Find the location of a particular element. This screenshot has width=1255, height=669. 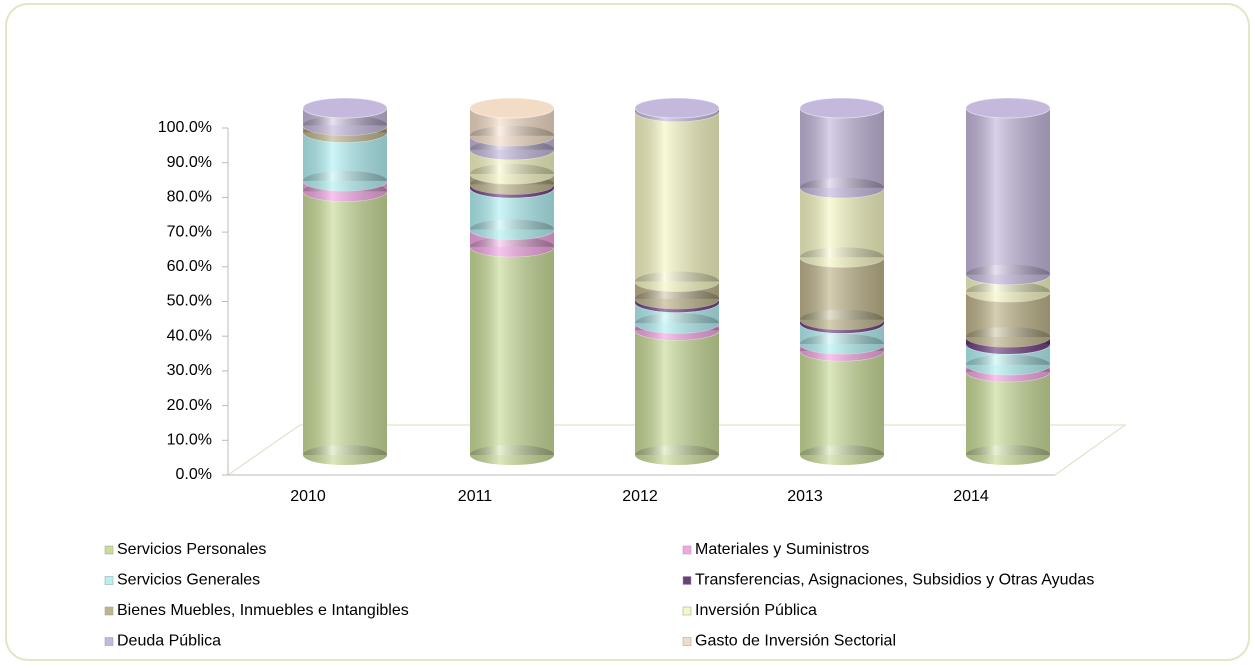

y-tick-label: 30.0% is located at coordinates (189, 370).